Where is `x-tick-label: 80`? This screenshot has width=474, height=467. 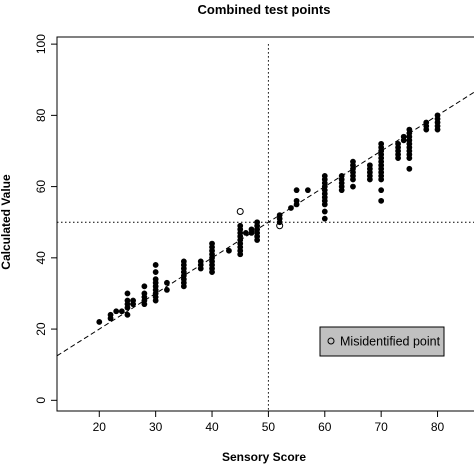 x-tick-label: 80 is located at coordinates (438, 427).